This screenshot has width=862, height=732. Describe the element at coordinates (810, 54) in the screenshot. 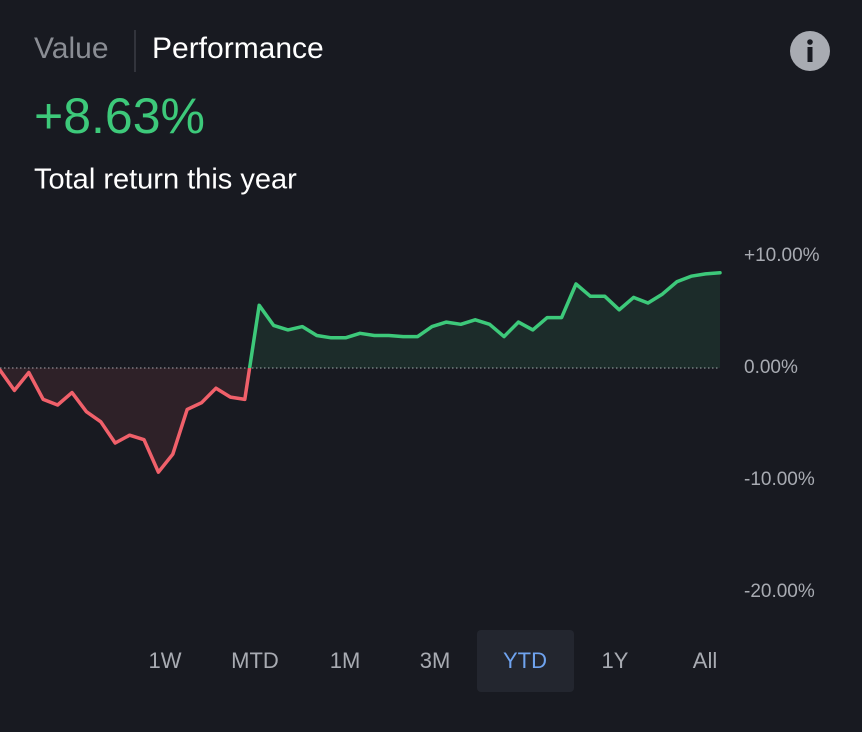

I see `info-stem` at that location.